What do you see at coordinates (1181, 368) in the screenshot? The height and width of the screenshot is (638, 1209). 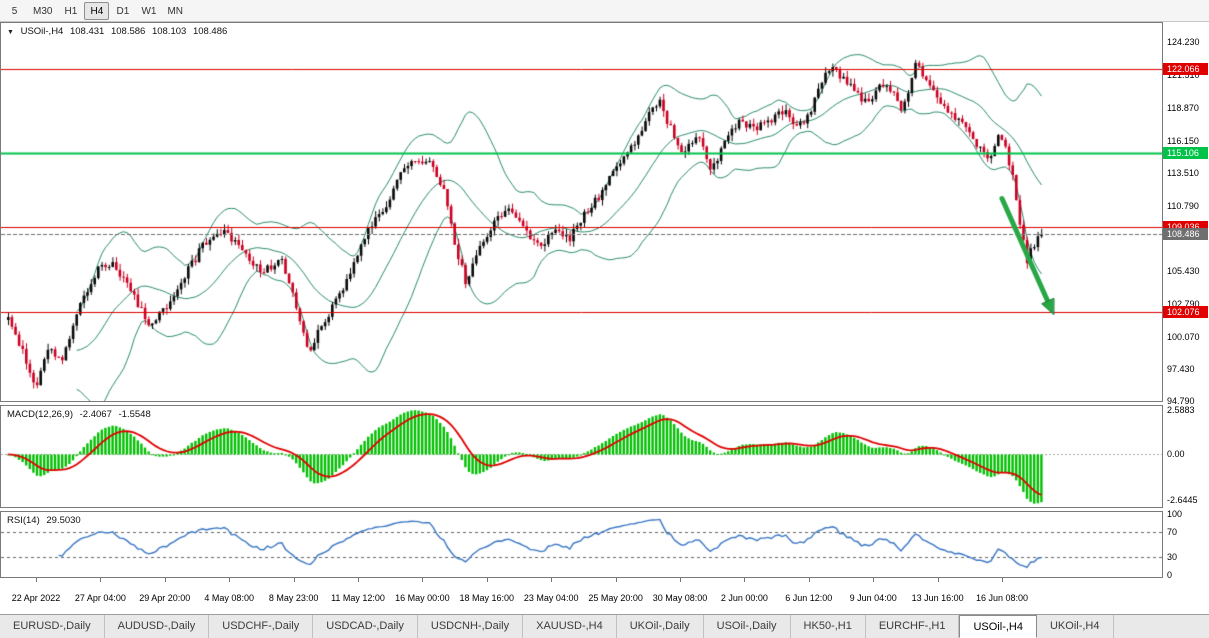 I see `price-axis-label: 97.430` at bounding box center [1181, 368].